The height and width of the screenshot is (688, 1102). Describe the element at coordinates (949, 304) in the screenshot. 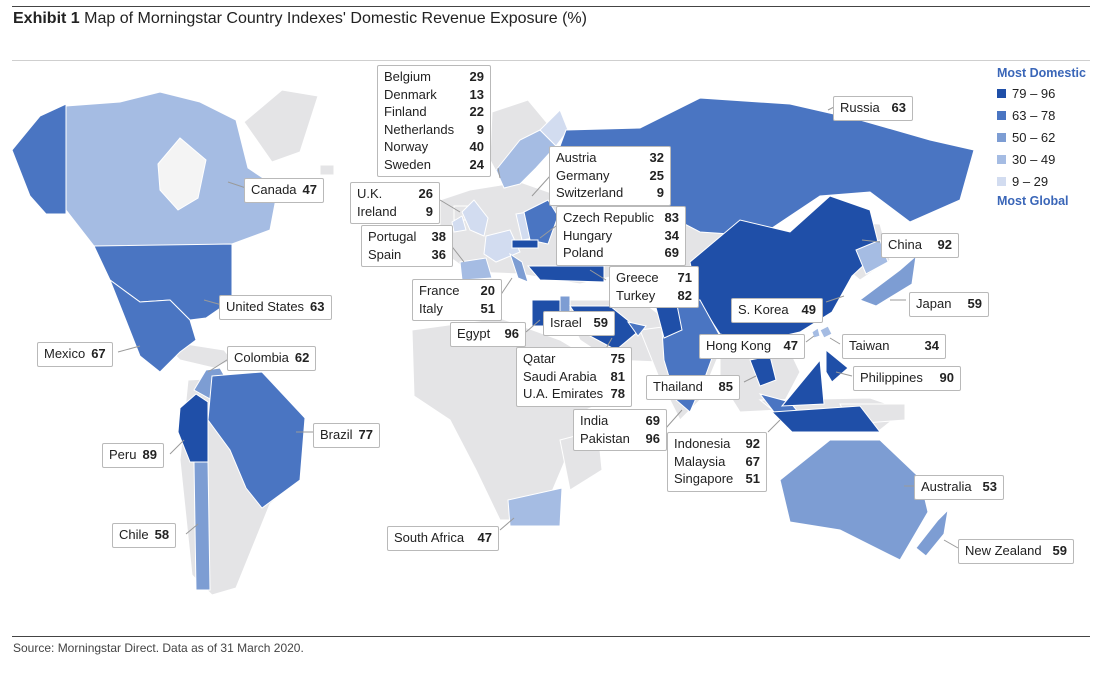

I see `label-japan: Japan 59` at that location.